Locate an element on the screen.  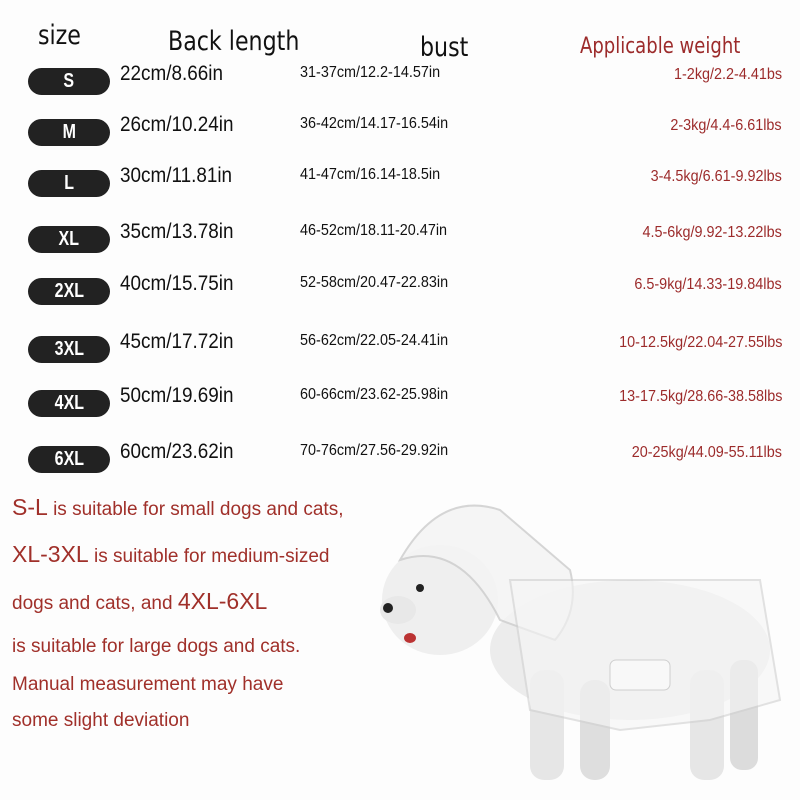
back-length-value: 50cm/19.69in is located at coordinates (177, 395).